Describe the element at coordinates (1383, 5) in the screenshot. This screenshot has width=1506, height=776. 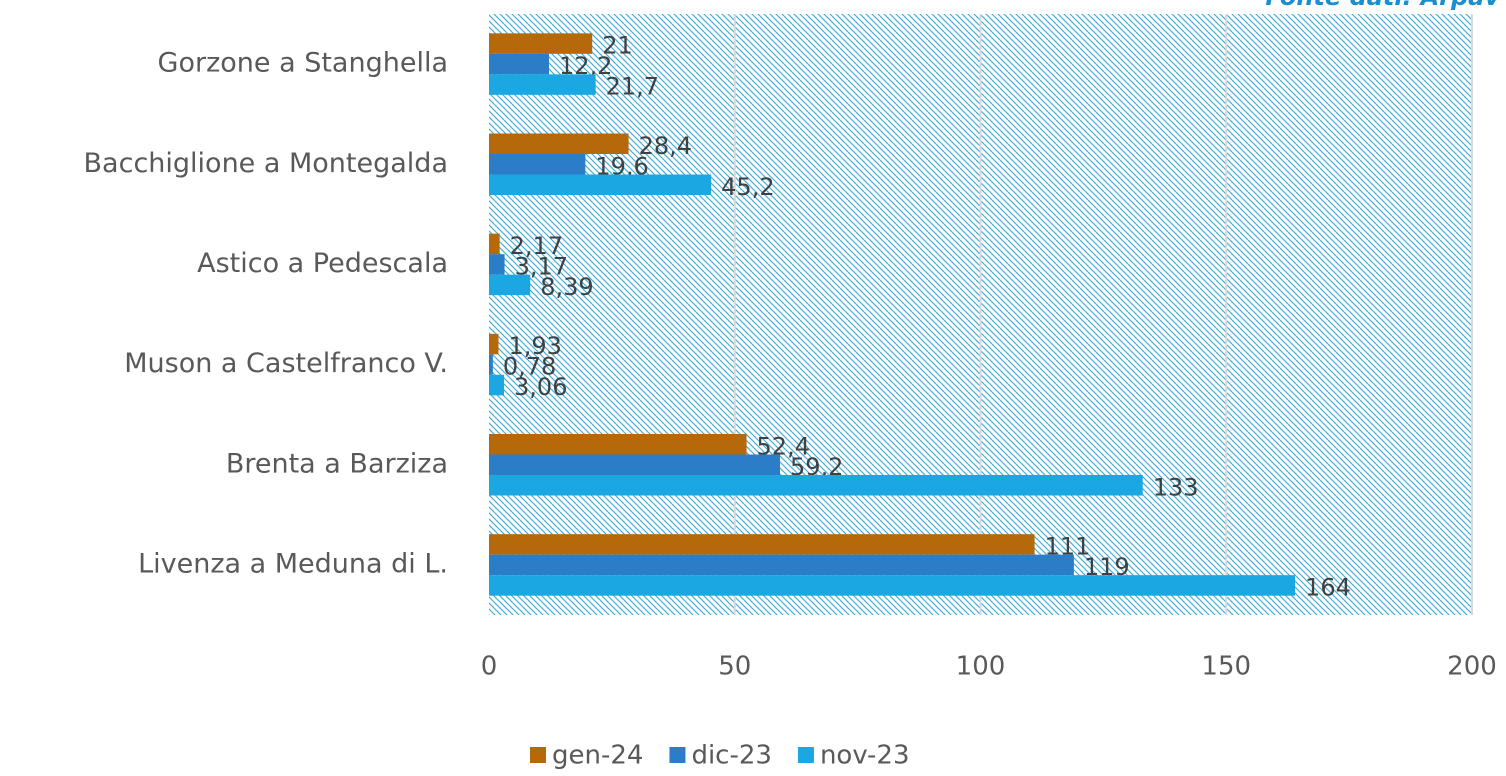
I see `annotation: Fonte dati: Arpav` at that location.